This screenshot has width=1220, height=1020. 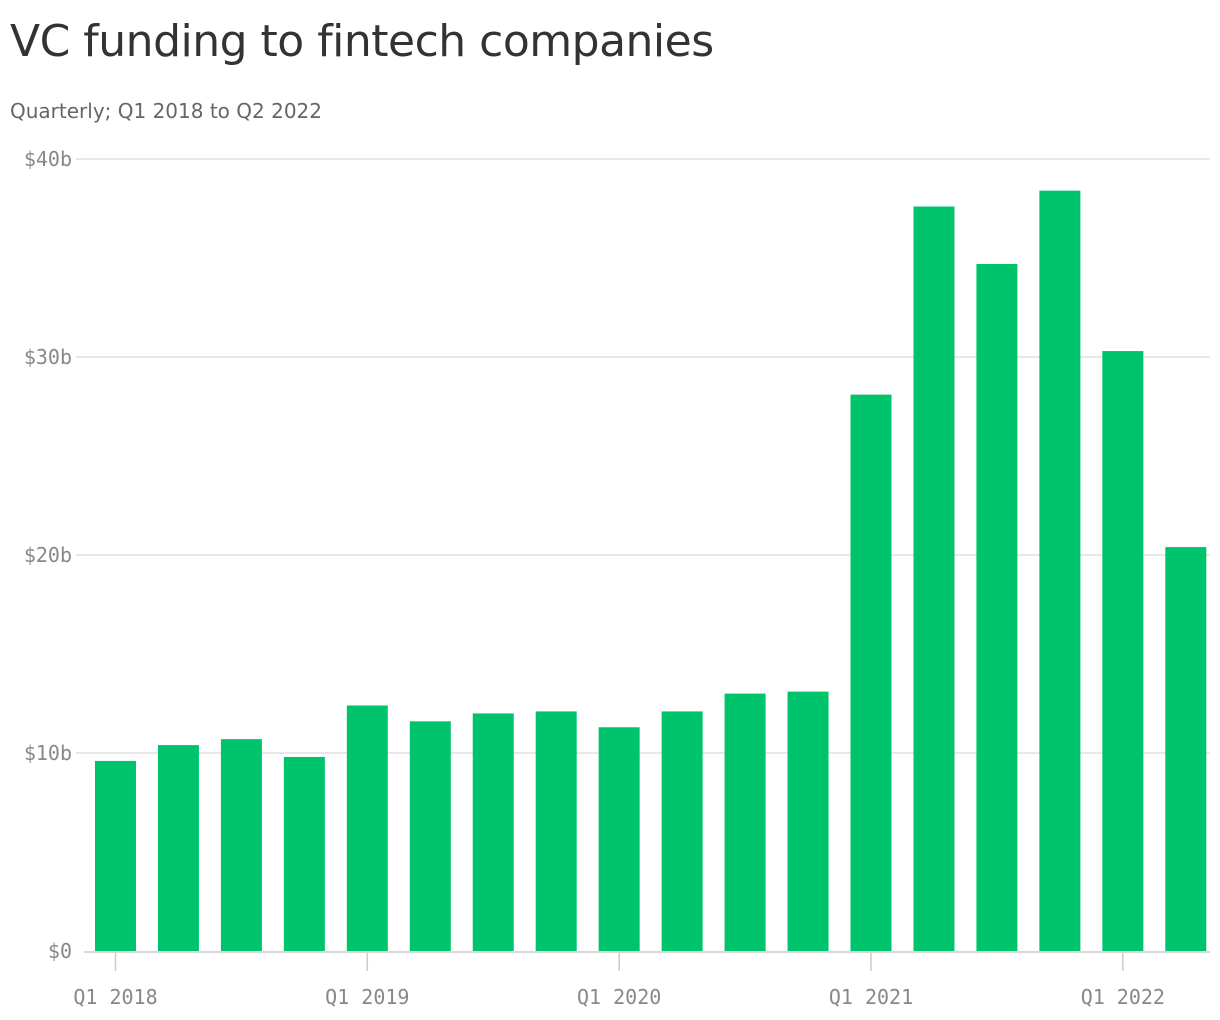 I want to click on x-tick-label: Q1 2021, so click(x=871, y=997).